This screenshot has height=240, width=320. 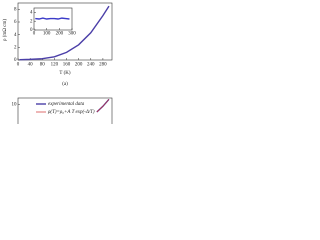 What do you see at coordinates (67, 65) in the screenshot?
I see `x-tick-label: 160` at bounding box center [67, 65].